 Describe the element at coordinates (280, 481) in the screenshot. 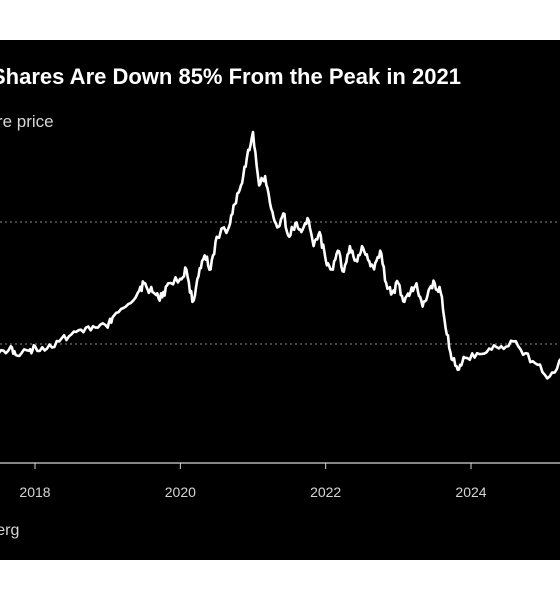

I see `x-axis: 2018 2020 2022 2024` at that location.